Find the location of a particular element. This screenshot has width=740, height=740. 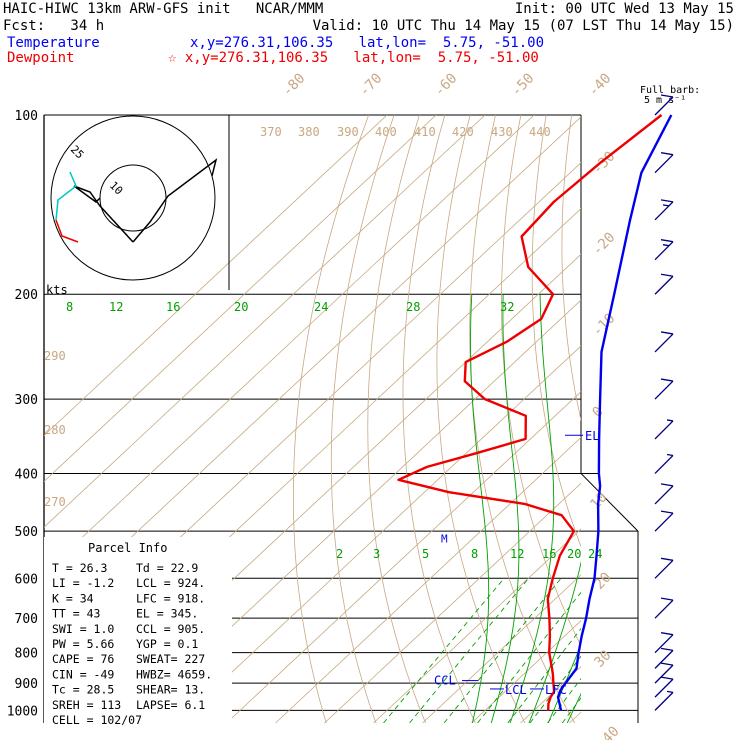

isobar-label-300: 300 is located at coordinates (26, 400).